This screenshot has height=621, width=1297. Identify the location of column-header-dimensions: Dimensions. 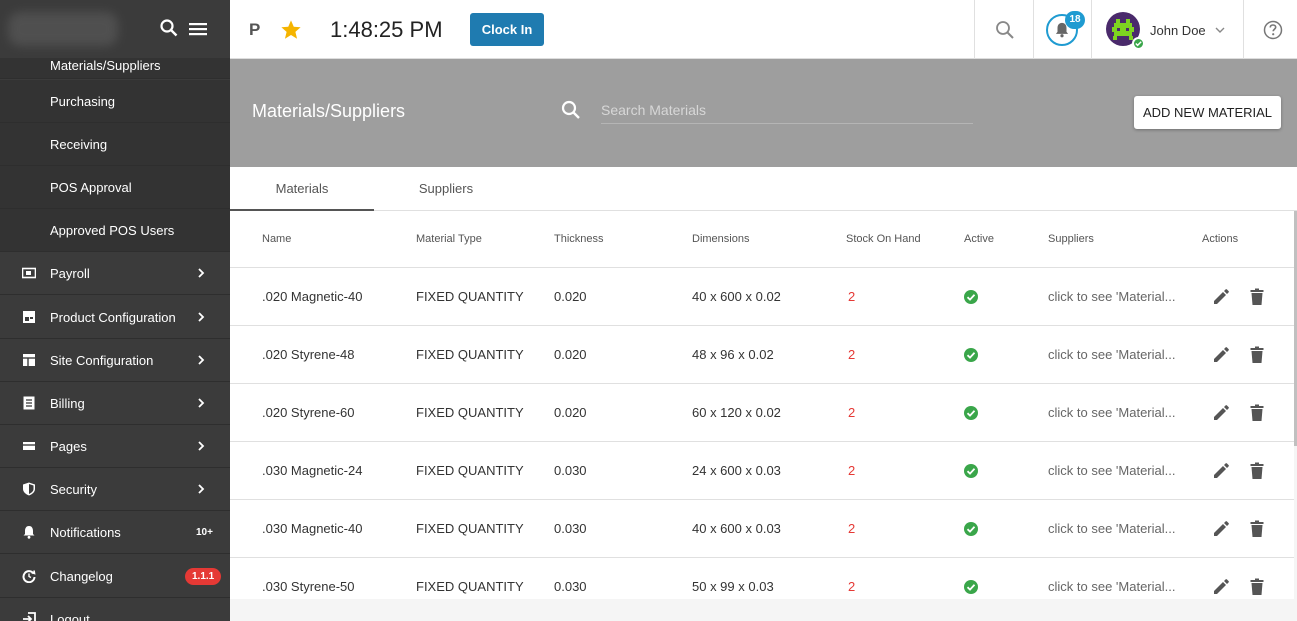
(721, 239).